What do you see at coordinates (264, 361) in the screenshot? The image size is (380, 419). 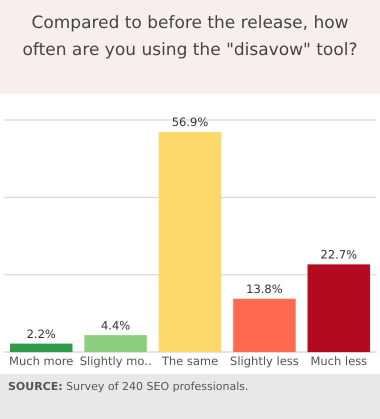 I see `x-tick-label: Slightly less` at bounding box center [264, 361].